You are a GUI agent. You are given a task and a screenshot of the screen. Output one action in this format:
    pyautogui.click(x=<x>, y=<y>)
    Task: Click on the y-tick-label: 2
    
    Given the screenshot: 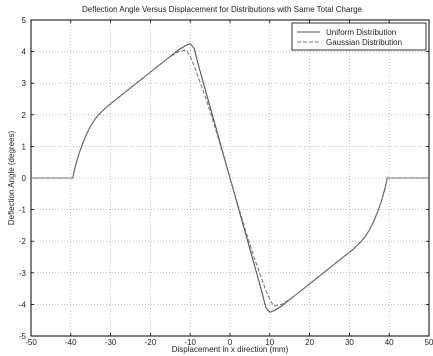 What is the action you would take?
    pyautogui.click(x=24, y=115)
    